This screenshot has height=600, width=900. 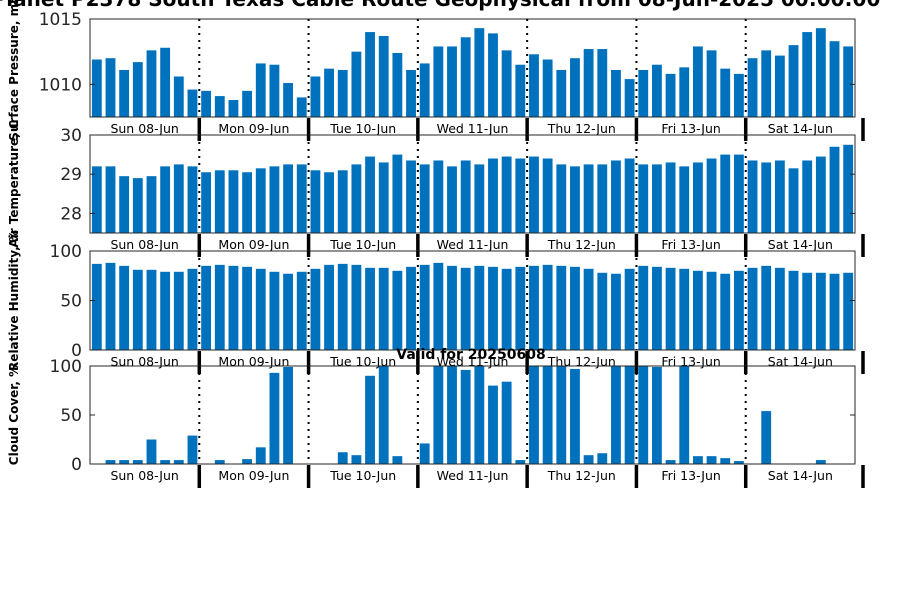 I want to click on plot-frame, so click(x=472, y=184).